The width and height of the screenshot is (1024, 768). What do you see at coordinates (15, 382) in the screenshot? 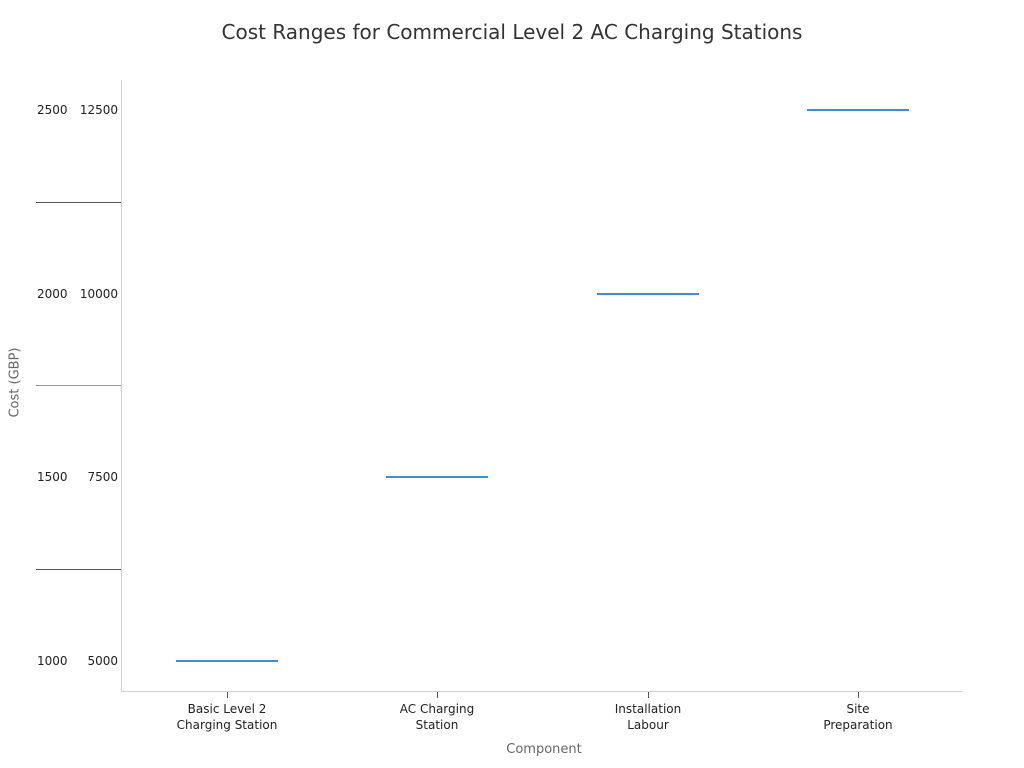
I see `y-axis-label: Cost (GBP)` at bounding box center [15, 382].